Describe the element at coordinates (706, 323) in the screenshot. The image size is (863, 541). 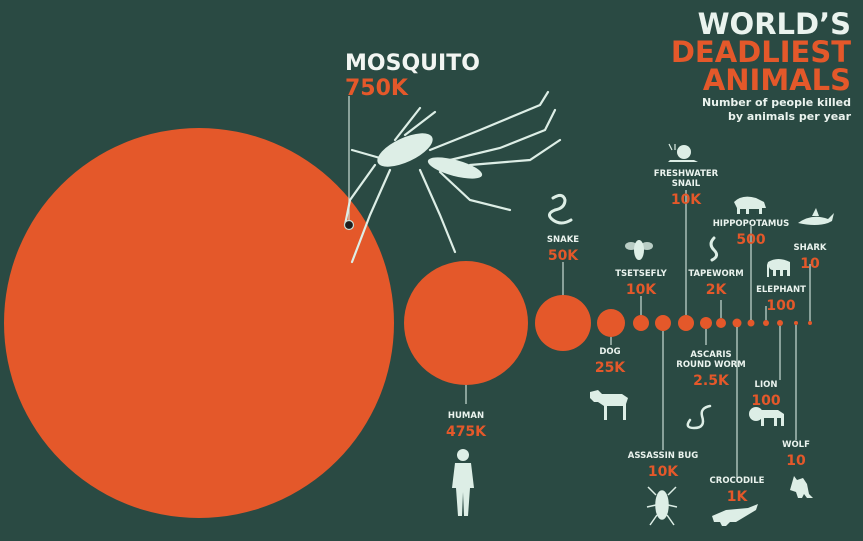
I see `bubble-ascaris-round-worm` at that location.